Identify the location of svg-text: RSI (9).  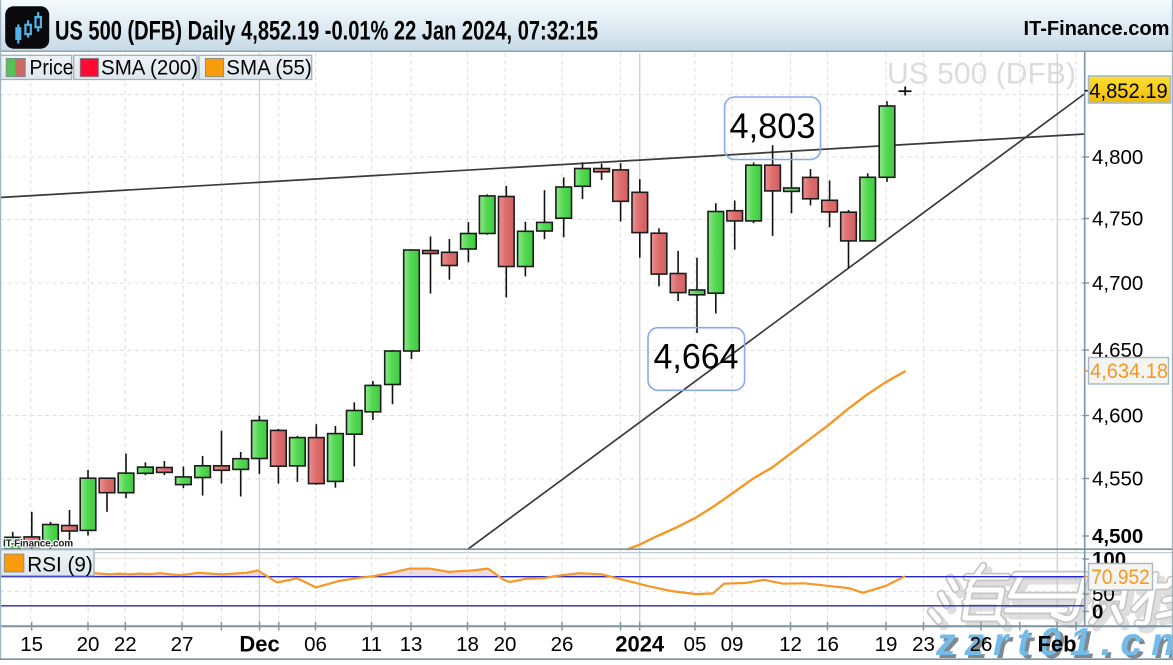
(60, 565).